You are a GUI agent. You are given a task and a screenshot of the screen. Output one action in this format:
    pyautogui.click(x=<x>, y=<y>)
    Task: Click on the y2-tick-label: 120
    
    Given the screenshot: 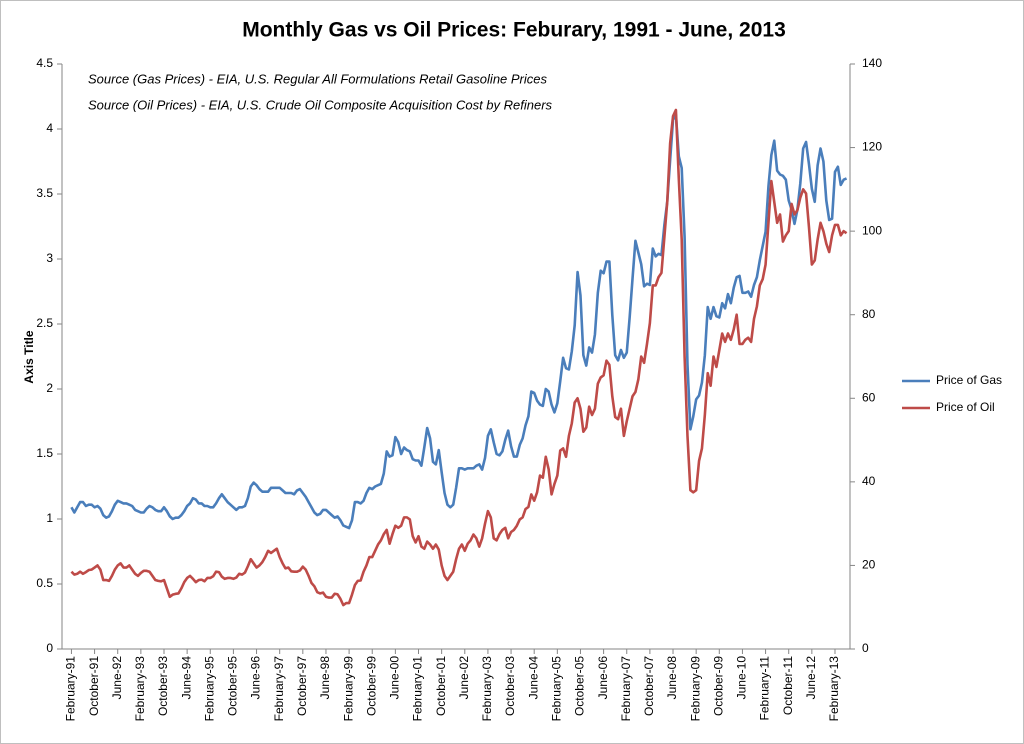 What is the action you would take?
    pyautogui.click(x=872, y=147)
    